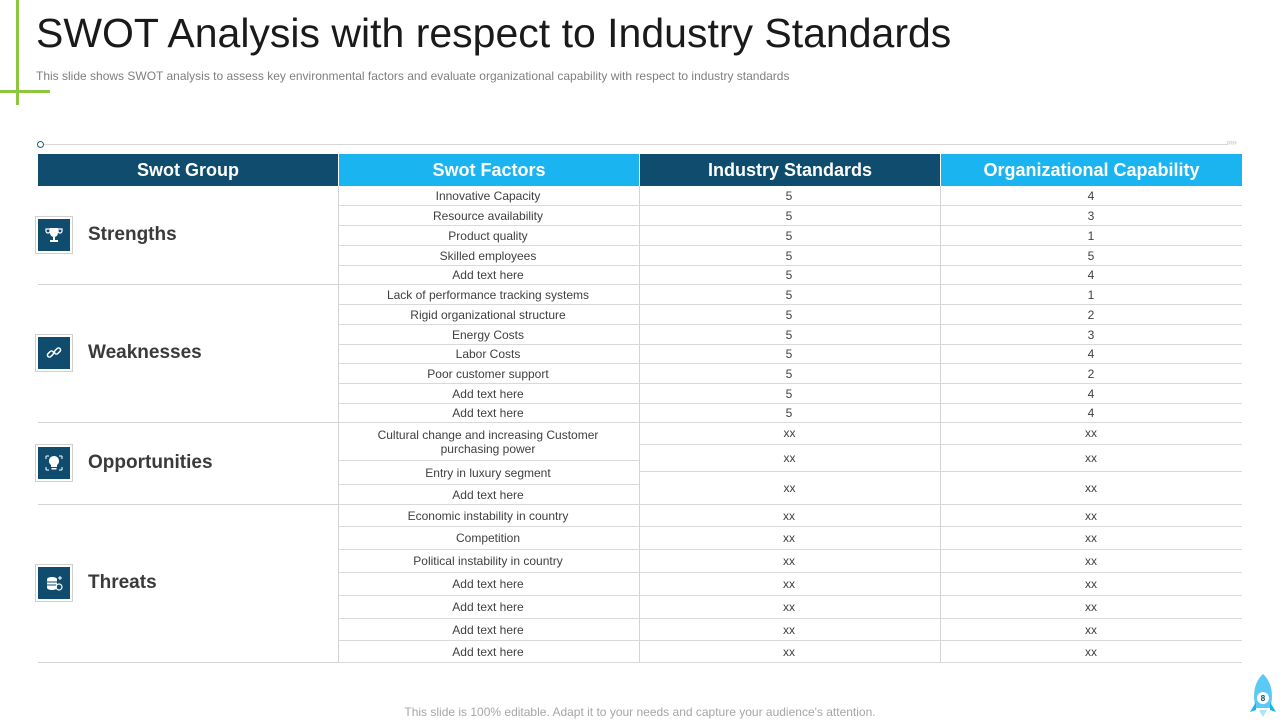  I want to click on group-strengths: Strengths, so click(106, 235).